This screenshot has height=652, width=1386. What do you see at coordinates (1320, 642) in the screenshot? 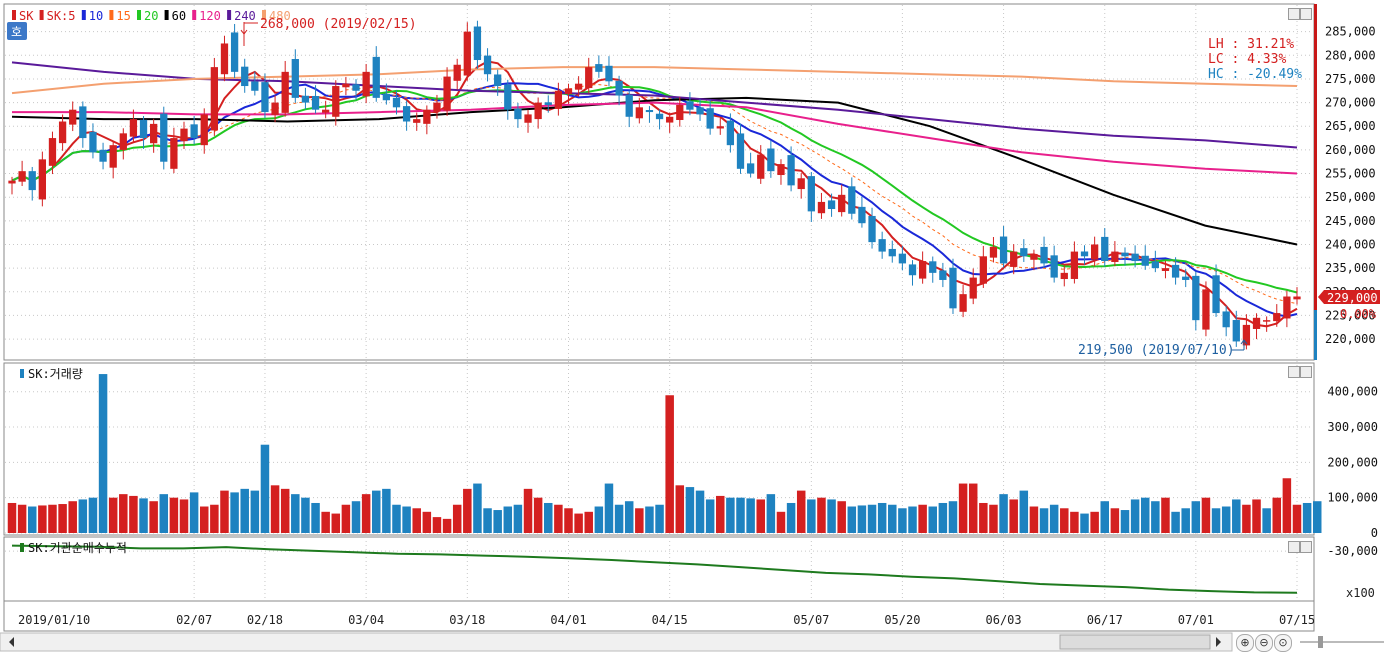
I see `zoom-slider-handle` at bounding box center [1320, 642].